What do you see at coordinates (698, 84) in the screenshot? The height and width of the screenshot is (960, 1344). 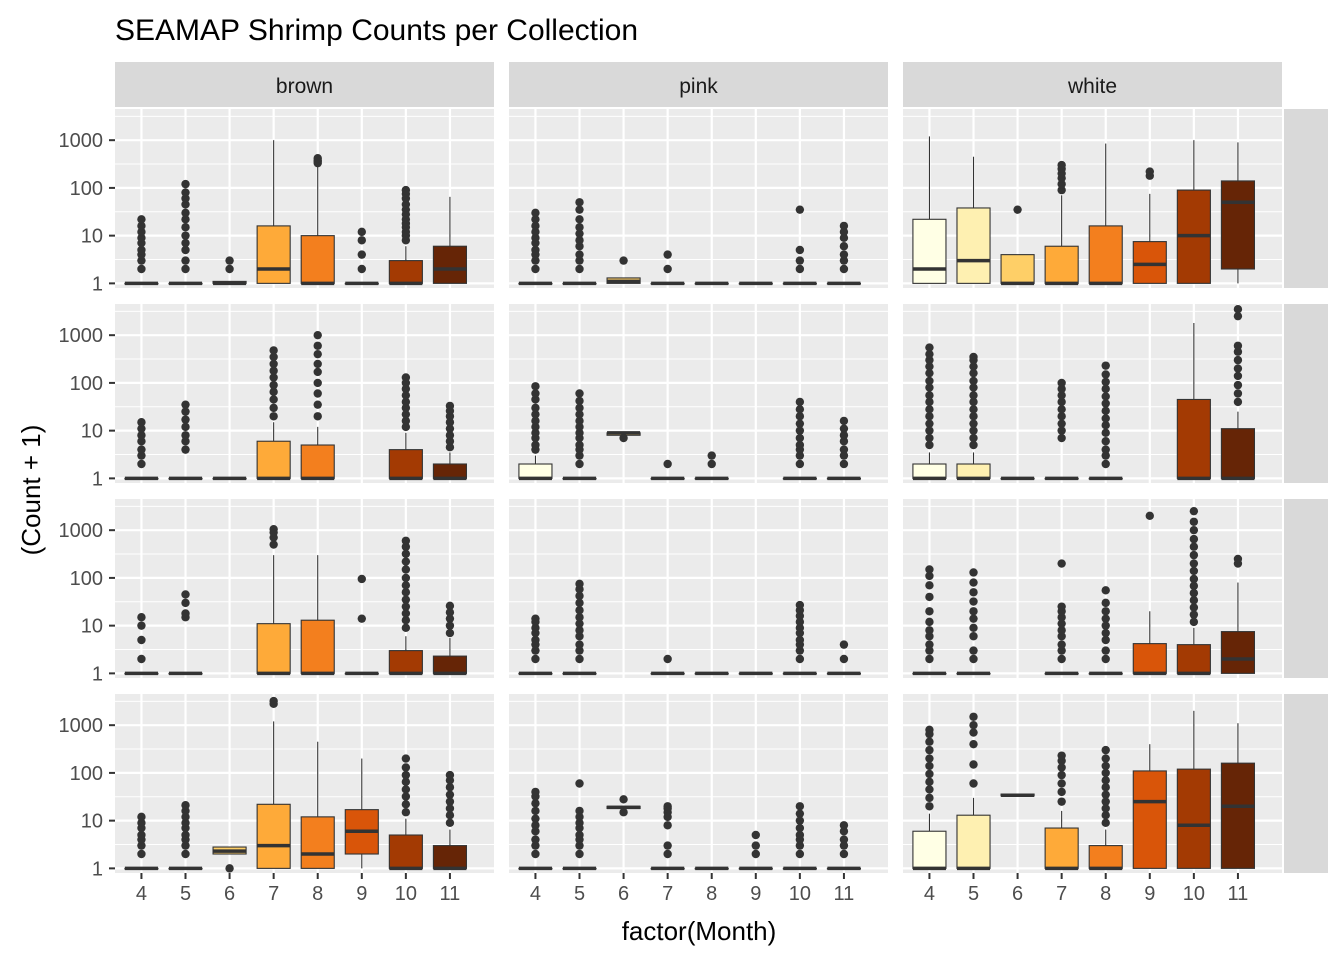 I see `strip-pink` at bounding box center [698, 84].